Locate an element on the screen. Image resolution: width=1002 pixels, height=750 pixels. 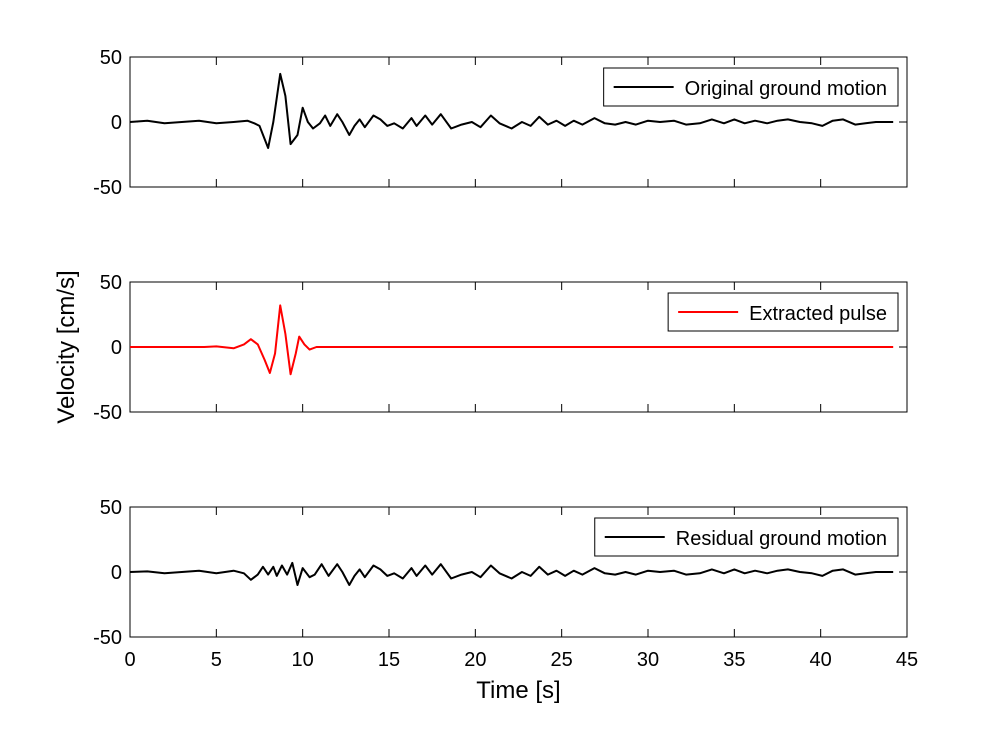
x-tick-label: 0 is located at coordinates (129, 660).